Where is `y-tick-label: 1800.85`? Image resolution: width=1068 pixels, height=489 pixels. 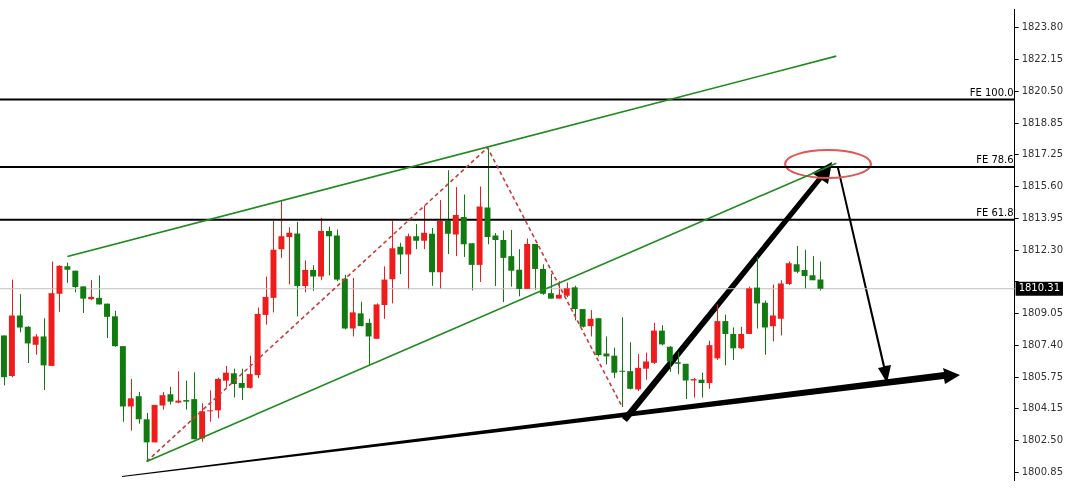 y-tick-label: 1800.85 is located at coordinates (1042, 471).